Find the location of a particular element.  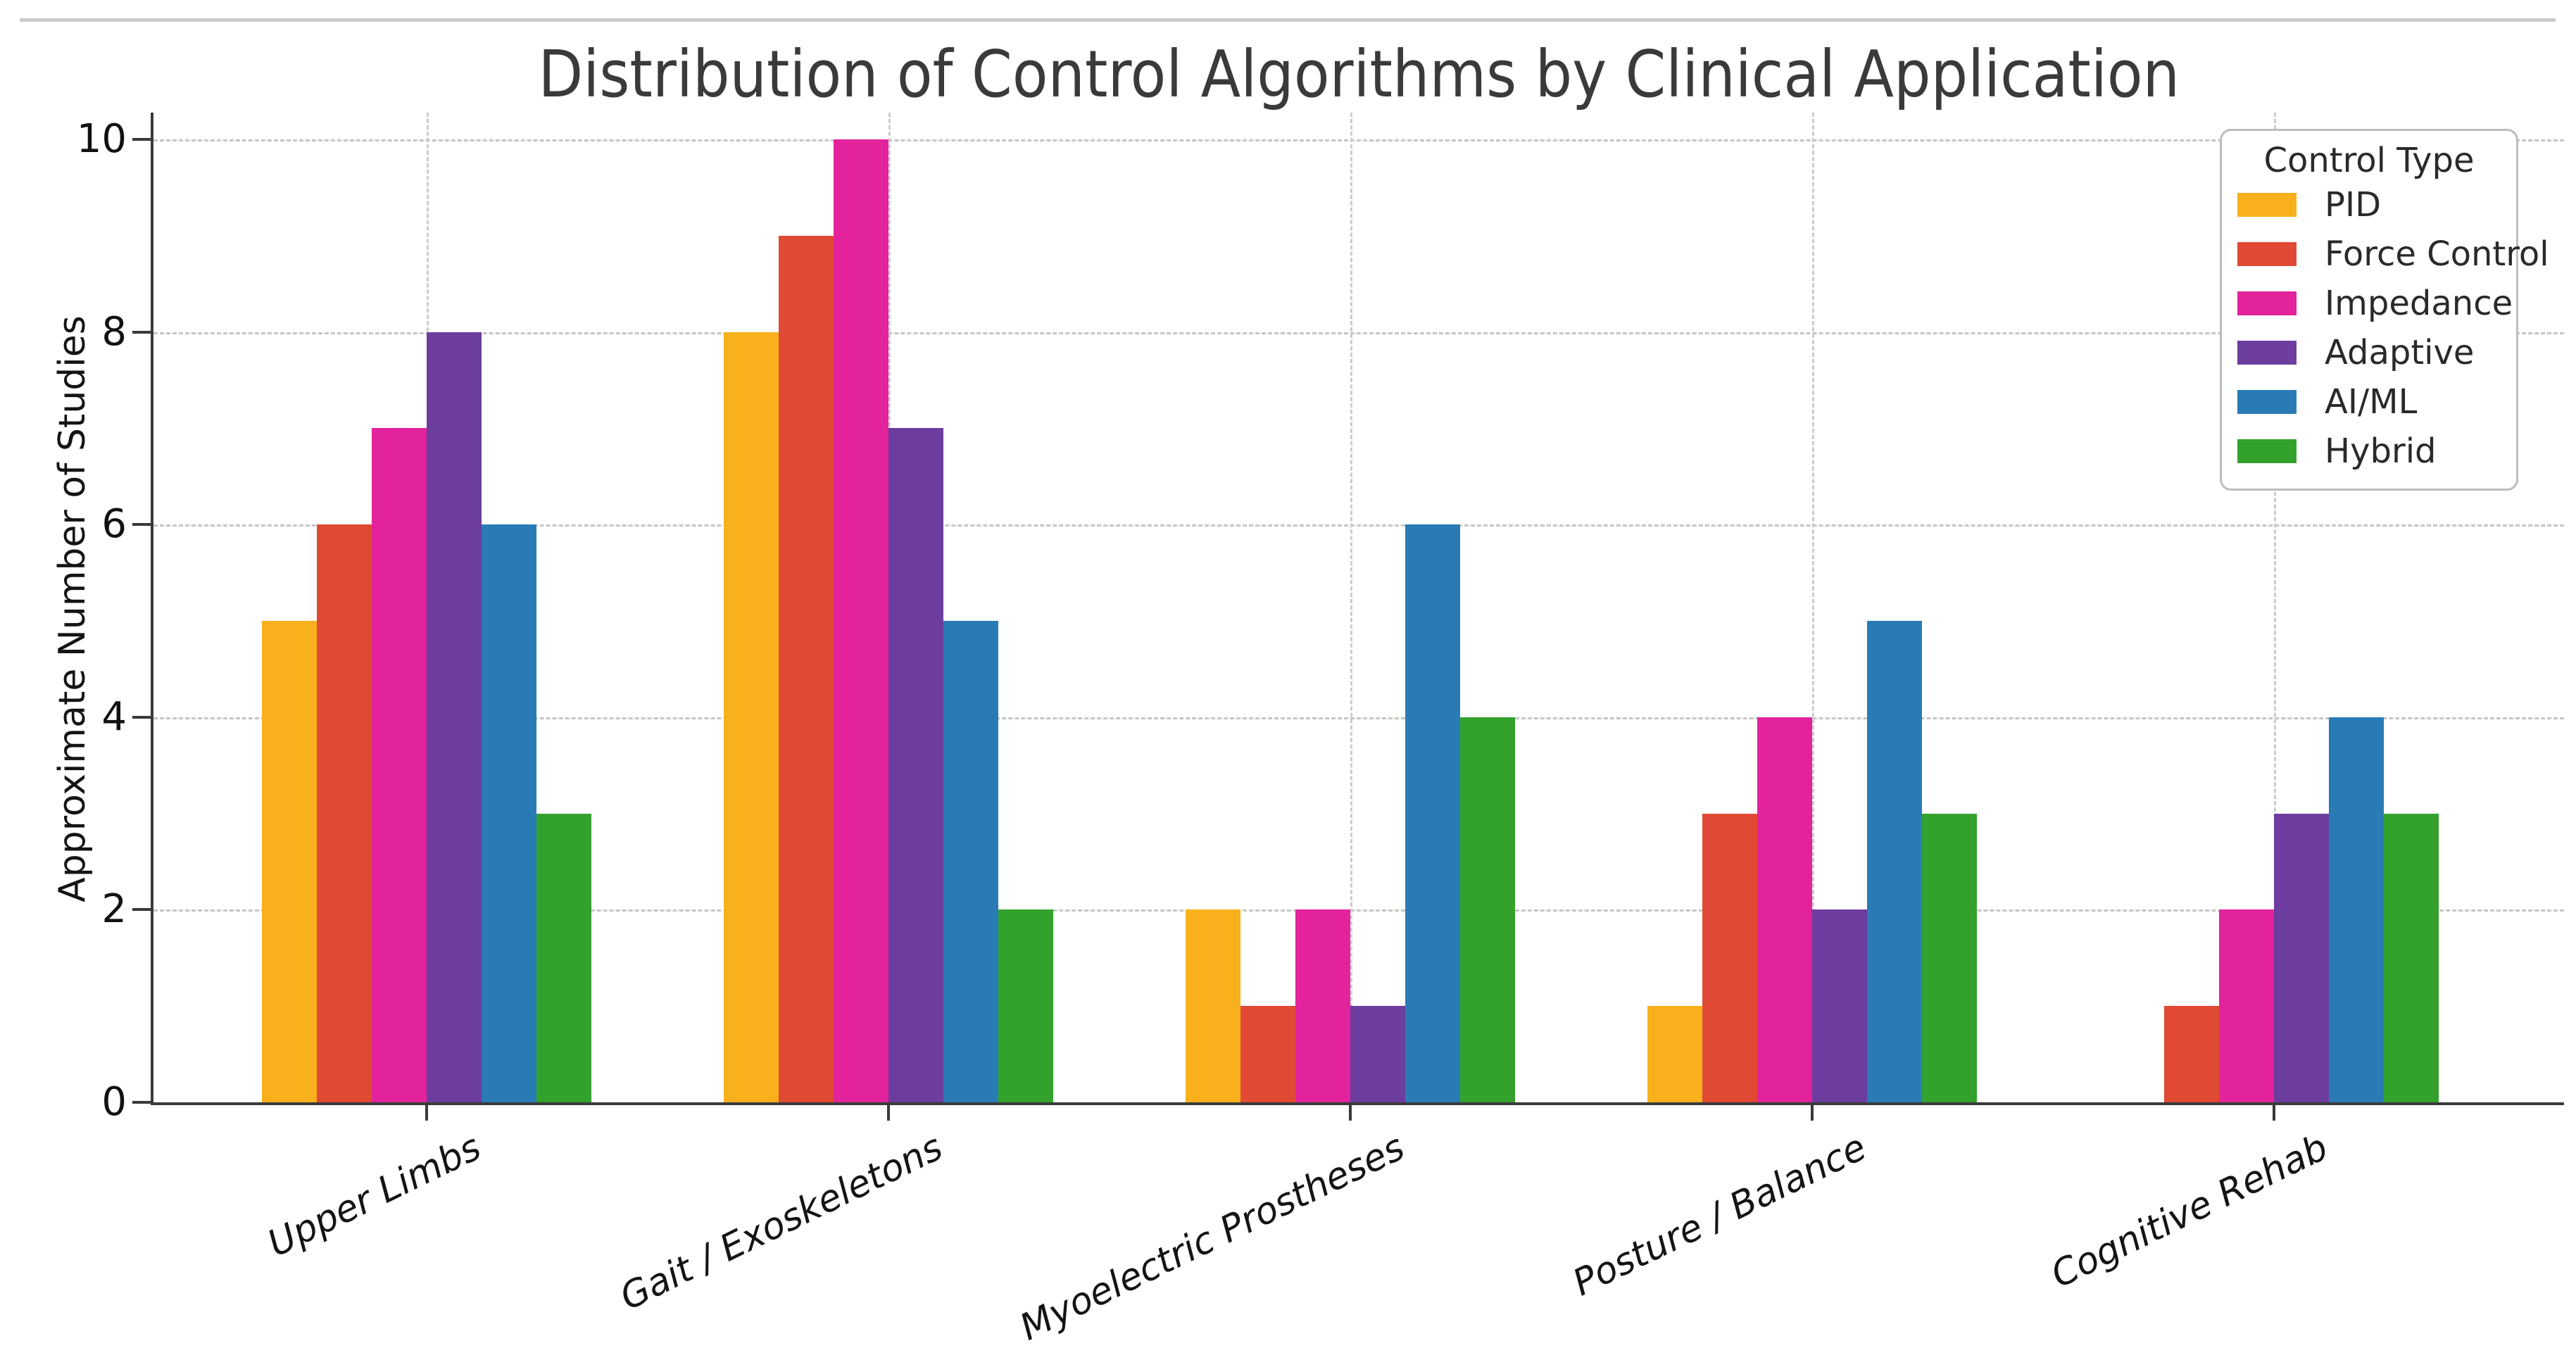

x-tick-gait-exoskeletons is located at coordinates (889, 1113).